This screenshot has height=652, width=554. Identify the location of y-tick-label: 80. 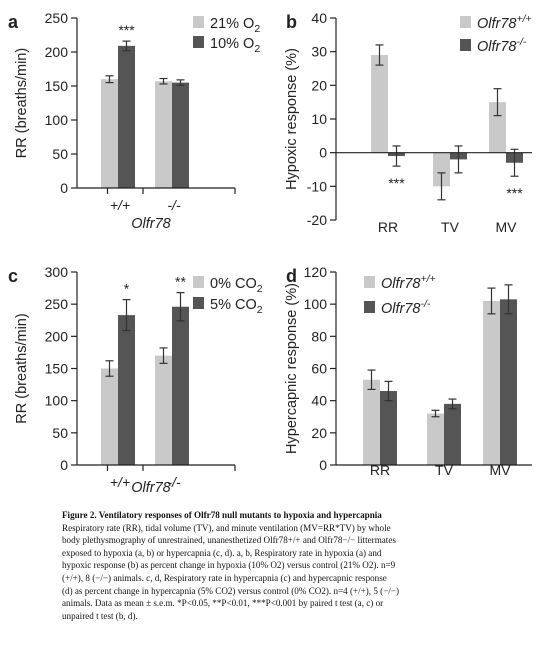
(319, 336).